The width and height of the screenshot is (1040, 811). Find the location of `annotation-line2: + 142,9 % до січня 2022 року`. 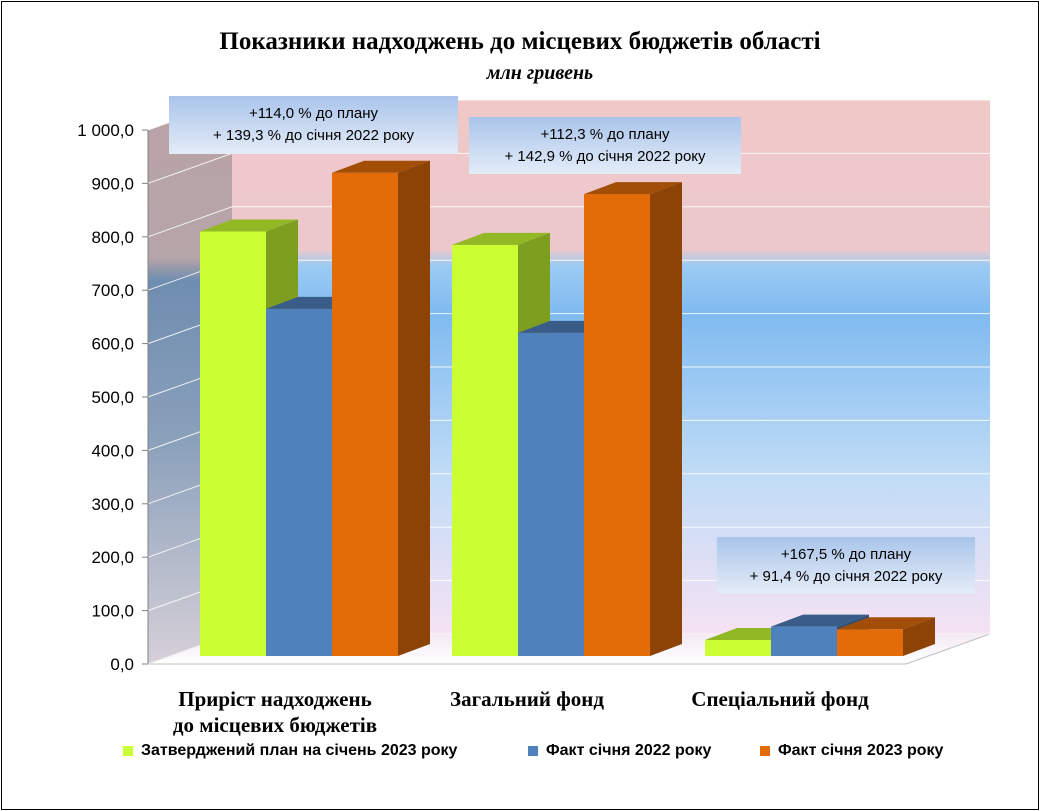

annotation-line2: + 142,9 % до січня 2022 року is located at coordinates (605, 156).